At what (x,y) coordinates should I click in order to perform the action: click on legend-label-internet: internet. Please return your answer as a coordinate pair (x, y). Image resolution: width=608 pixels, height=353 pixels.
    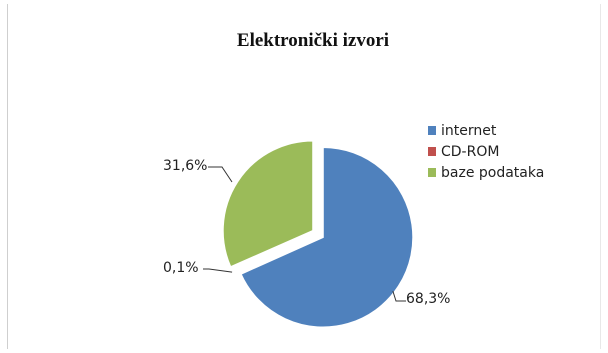
    Looking at the image, I should click on (469, 131).